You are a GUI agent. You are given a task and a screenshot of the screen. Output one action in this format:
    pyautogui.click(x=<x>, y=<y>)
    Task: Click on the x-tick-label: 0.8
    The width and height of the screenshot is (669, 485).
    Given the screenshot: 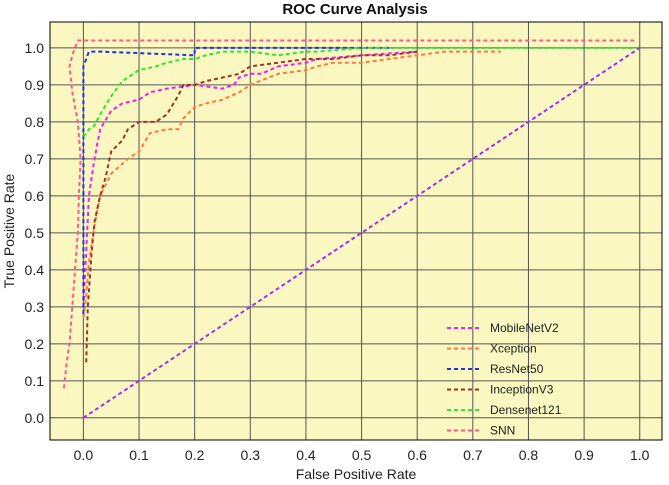 What is the action you would take?
    pyautogui.click(x=529, y=455)
    